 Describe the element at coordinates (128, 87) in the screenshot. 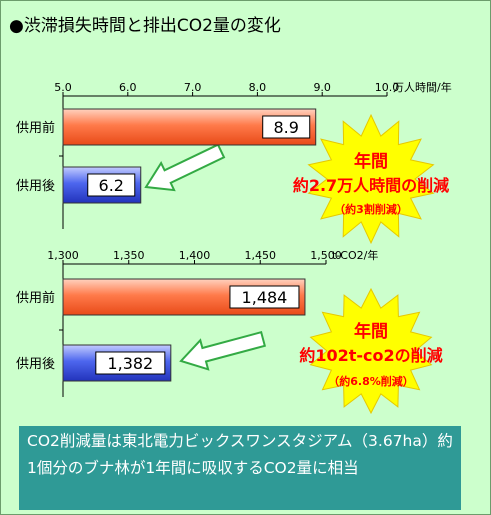

I see `x-tick-label: 6.0` at that location.